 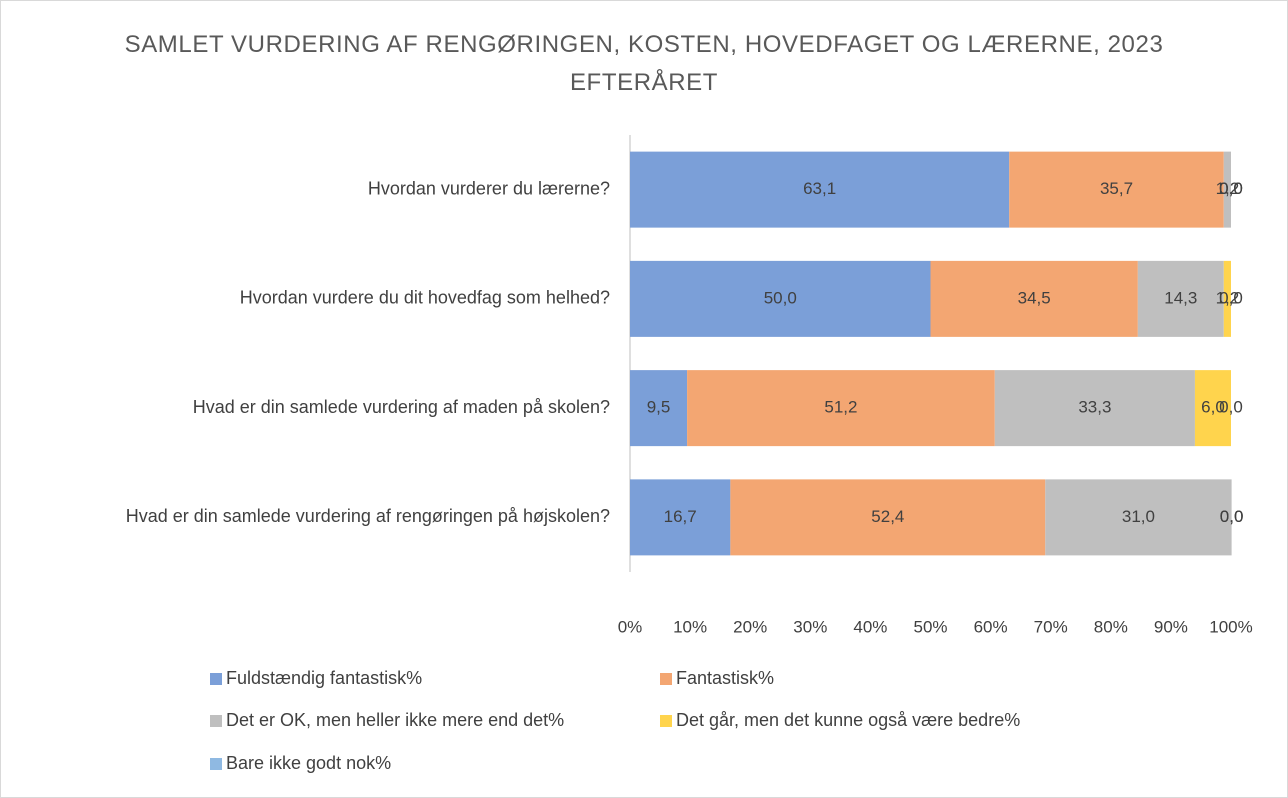 What do you see at coordinates (489, 188) in the screenshot?
I see `category-label: Hvordan vurderer du lærerne?` at bounding box center [489, 188].